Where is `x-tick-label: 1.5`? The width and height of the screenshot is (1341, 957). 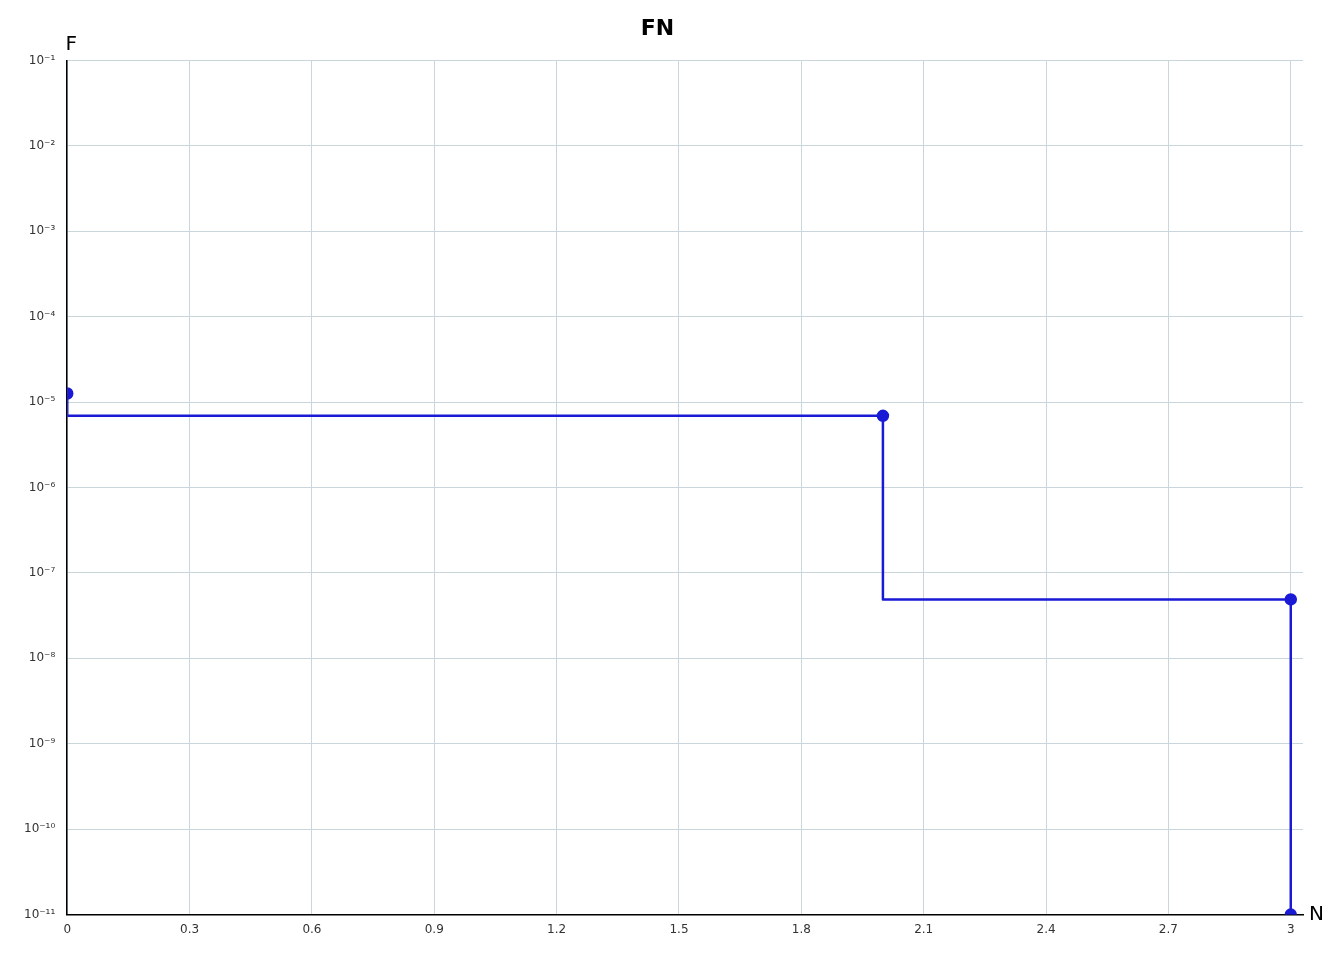 x-tick-label: 1.5 is located at coordinates (679, 928).